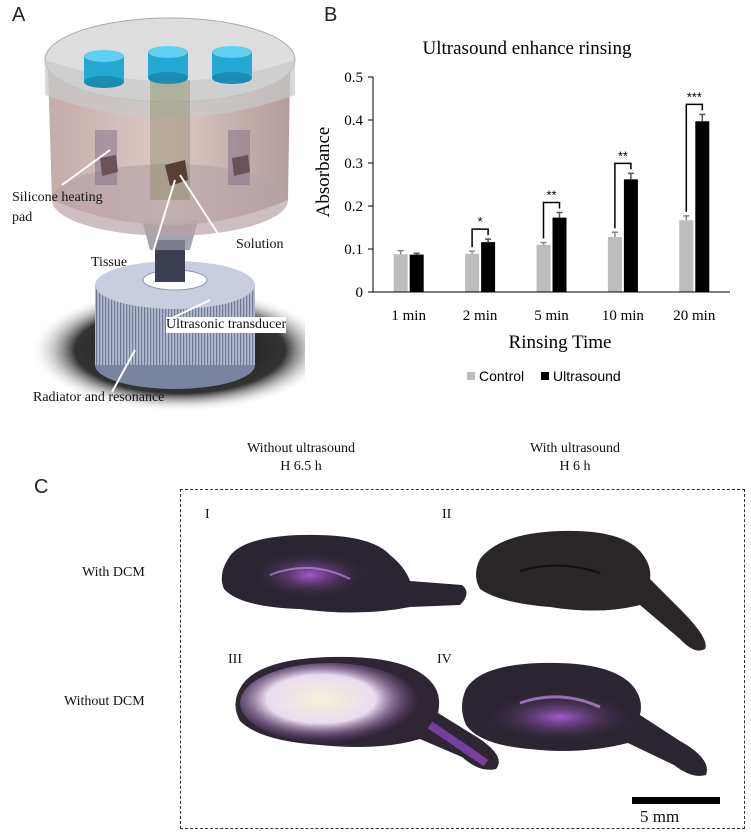  What do you see at coordinates (235, 659) in the screenshot?
I see `roman-label-iii: III` at bounding box center [235, 659].